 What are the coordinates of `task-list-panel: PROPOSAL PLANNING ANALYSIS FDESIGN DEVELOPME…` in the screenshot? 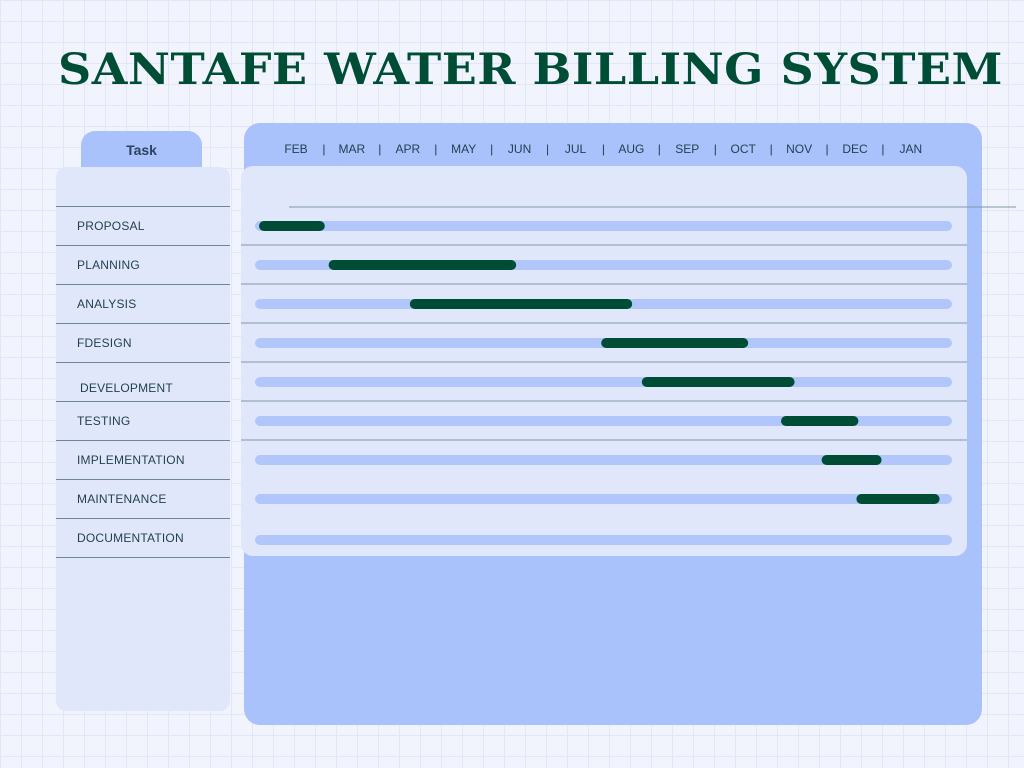 It's located at (143, 439).